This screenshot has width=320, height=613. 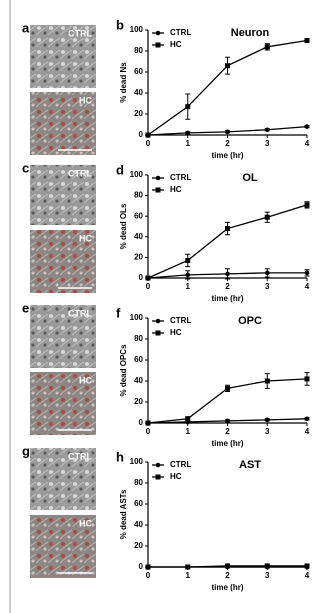 What do you see at coordinates (120, 456) in the screenshot?
I see `panel-letter: h` at bounding box center [120, 456].